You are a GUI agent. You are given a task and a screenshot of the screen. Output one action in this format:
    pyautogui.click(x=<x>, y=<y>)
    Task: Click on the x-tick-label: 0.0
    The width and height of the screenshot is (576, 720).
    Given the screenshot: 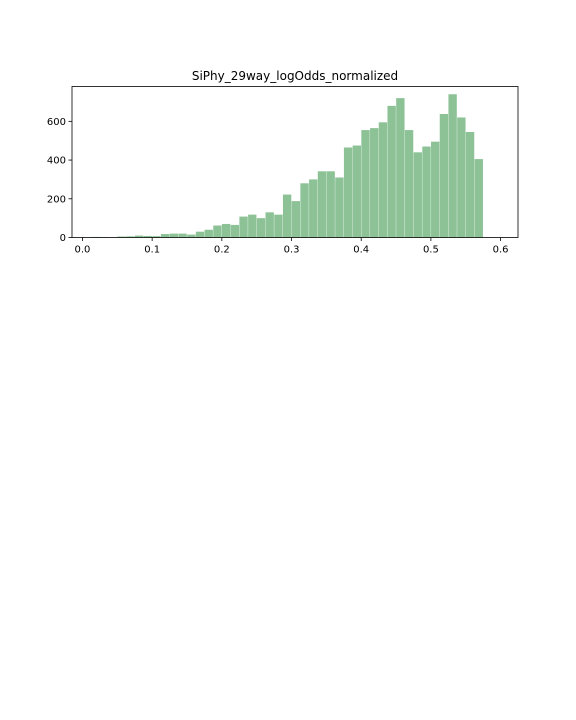 What is the action you would take?
    pyautogui.click(x=83, y=250)
    